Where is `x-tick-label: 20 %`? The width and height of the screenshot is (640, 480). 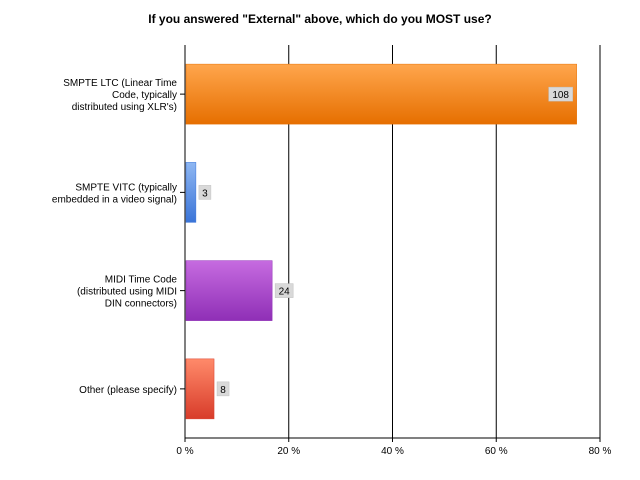 x-tick-label: 20 % is located at coordinates (288, 451).